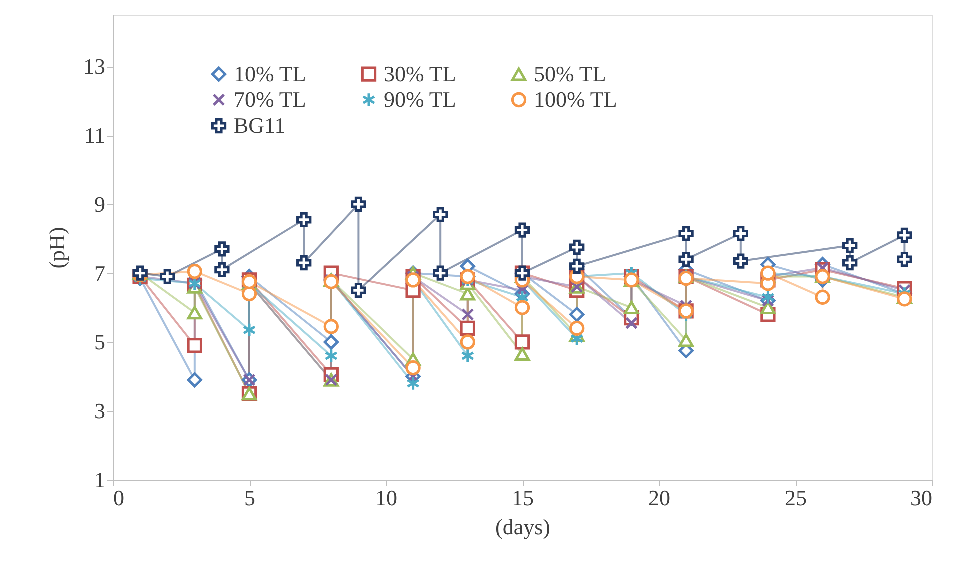  Describe the element at coordinates (576, 99) in the screenshot. I see `legend-label: 100% TL` at that location.